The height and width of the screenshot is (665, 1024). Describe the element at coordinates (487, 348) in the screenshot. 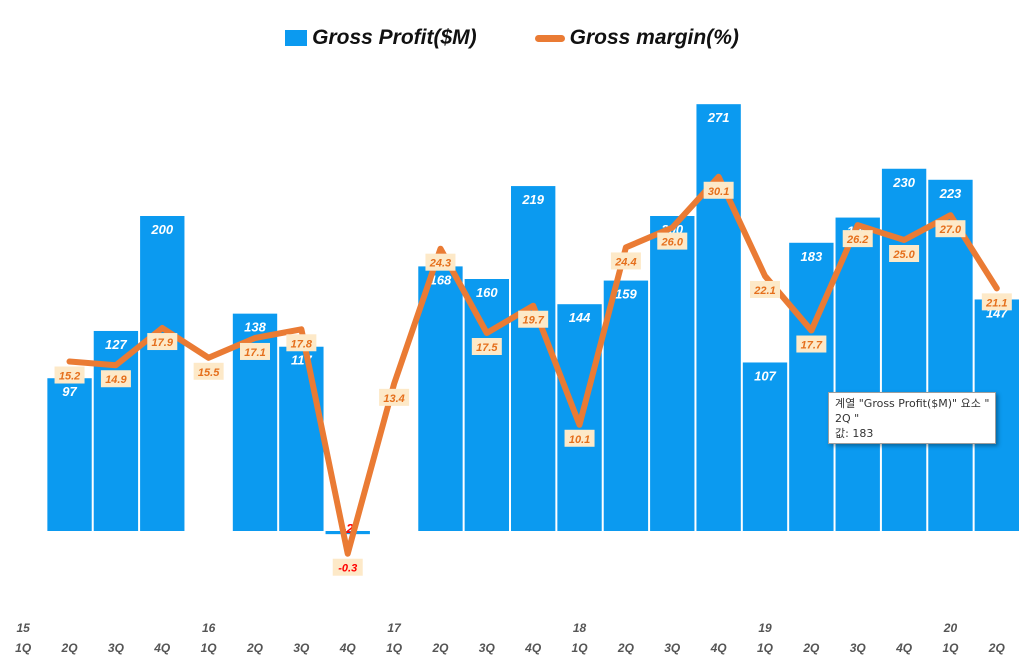

I see `line-value-label: 17.5` at that location.